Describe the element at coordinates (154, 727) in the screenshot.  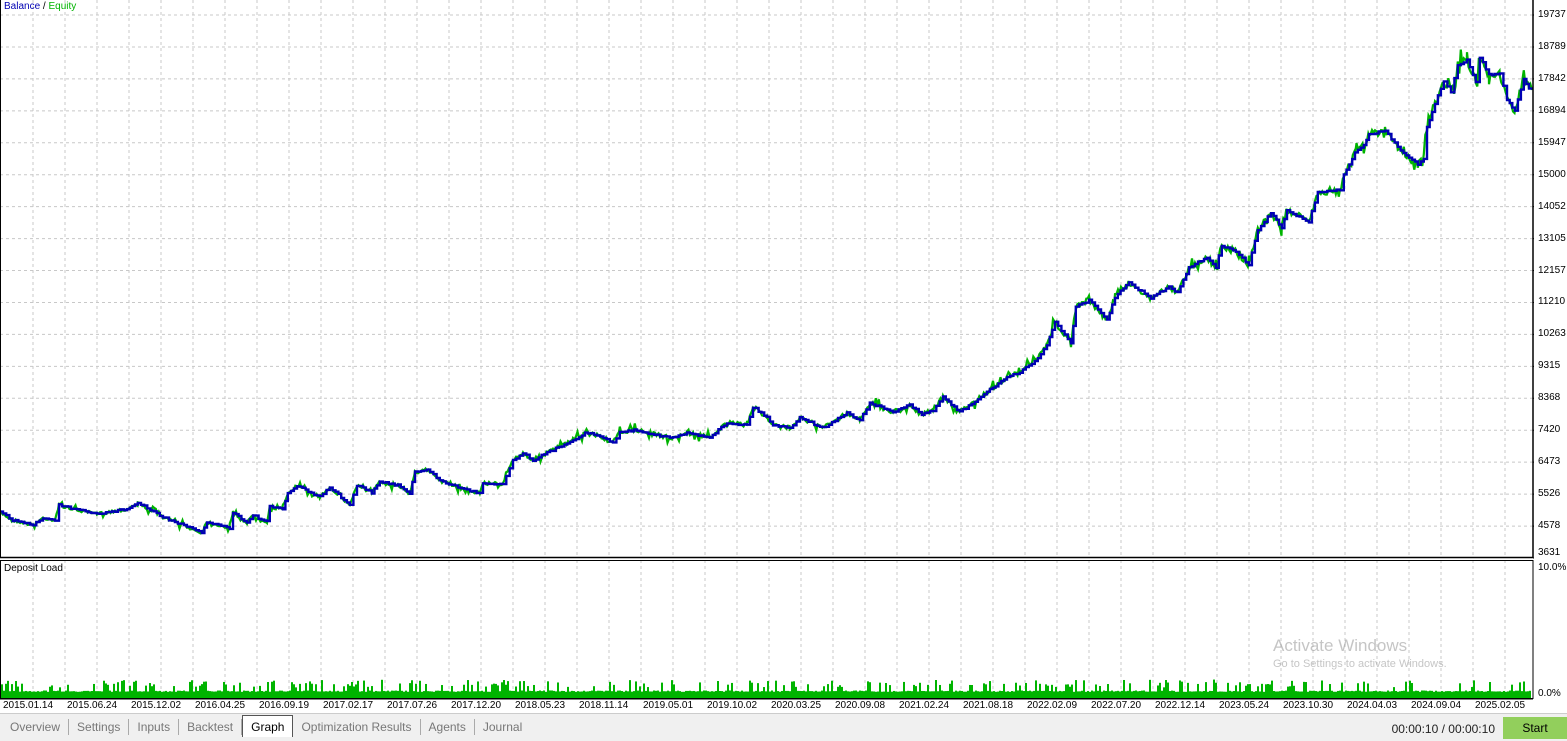
I see `tab-inputs: Inputs` at that location.